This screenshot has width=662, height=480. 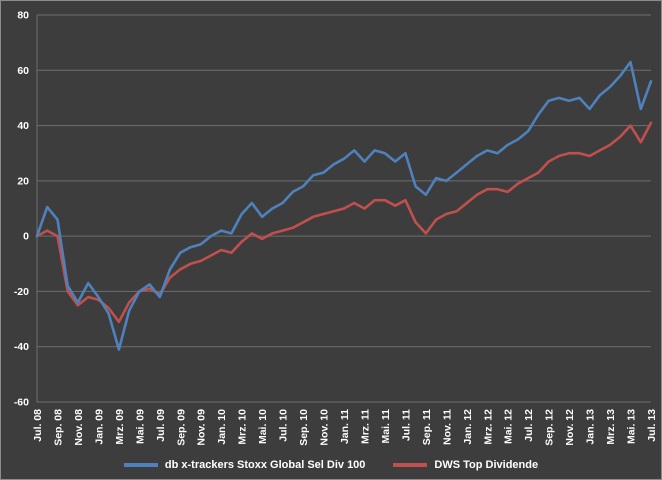 I want to click on x-tick-label: Nov. 08, so click(x=79, y=427).